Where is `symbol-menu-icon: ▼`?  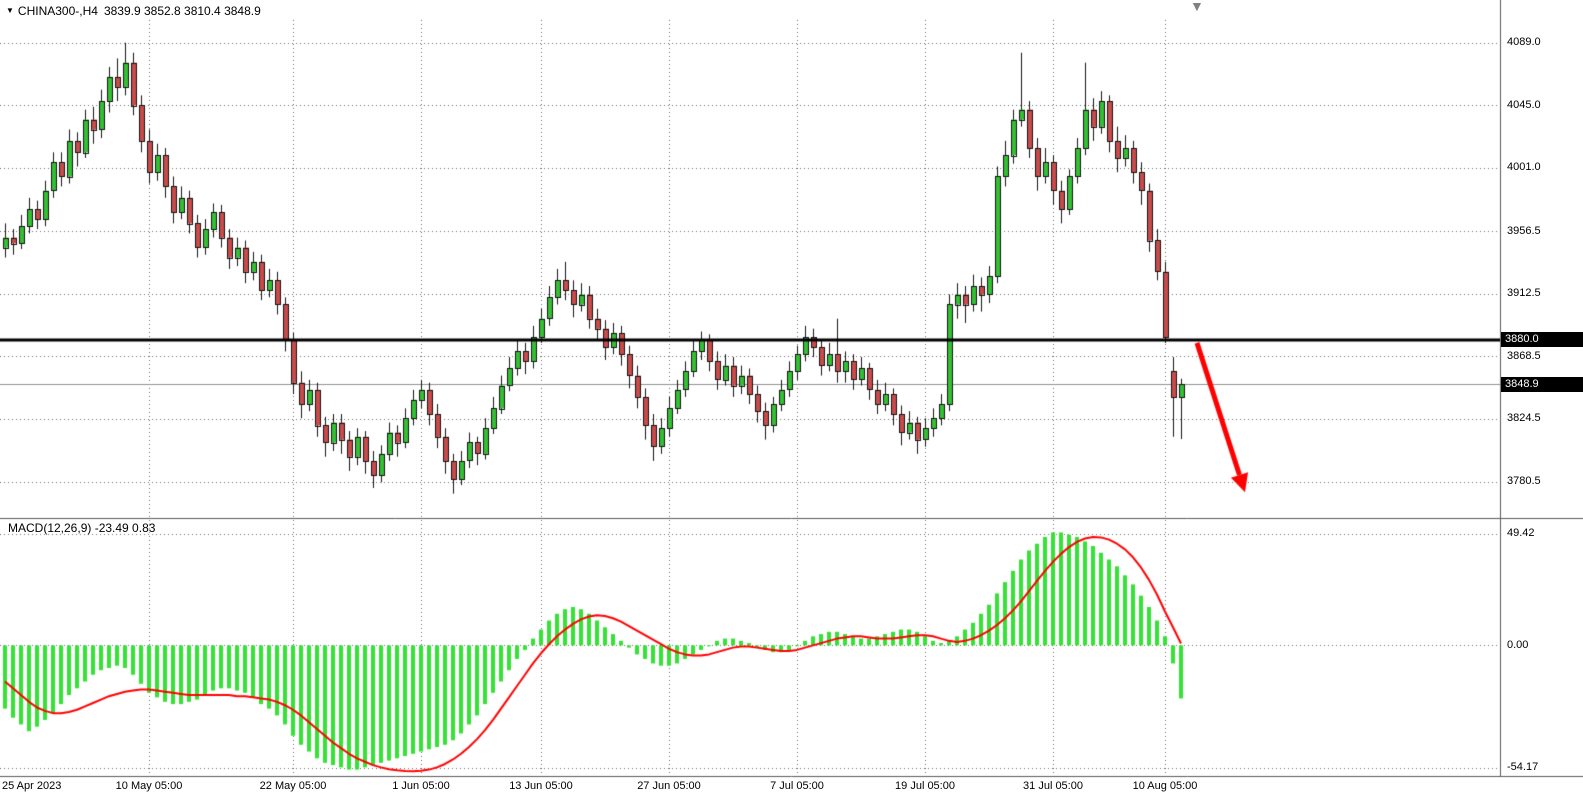 symbol-menu-icon: ▼ is located at coordinates (10, 10).